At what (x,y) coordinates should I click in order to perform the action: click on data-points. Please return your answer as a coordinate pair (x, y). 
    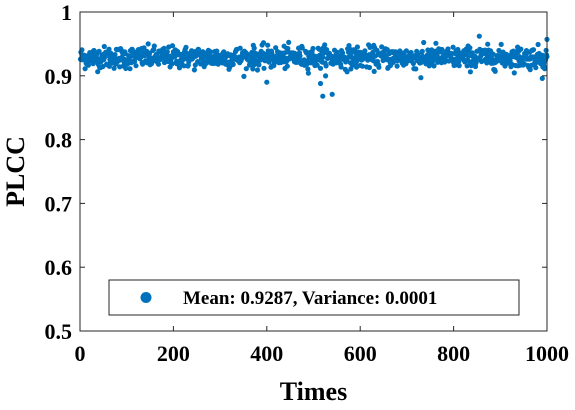
    Looking at the image, I should click on (313, 66).